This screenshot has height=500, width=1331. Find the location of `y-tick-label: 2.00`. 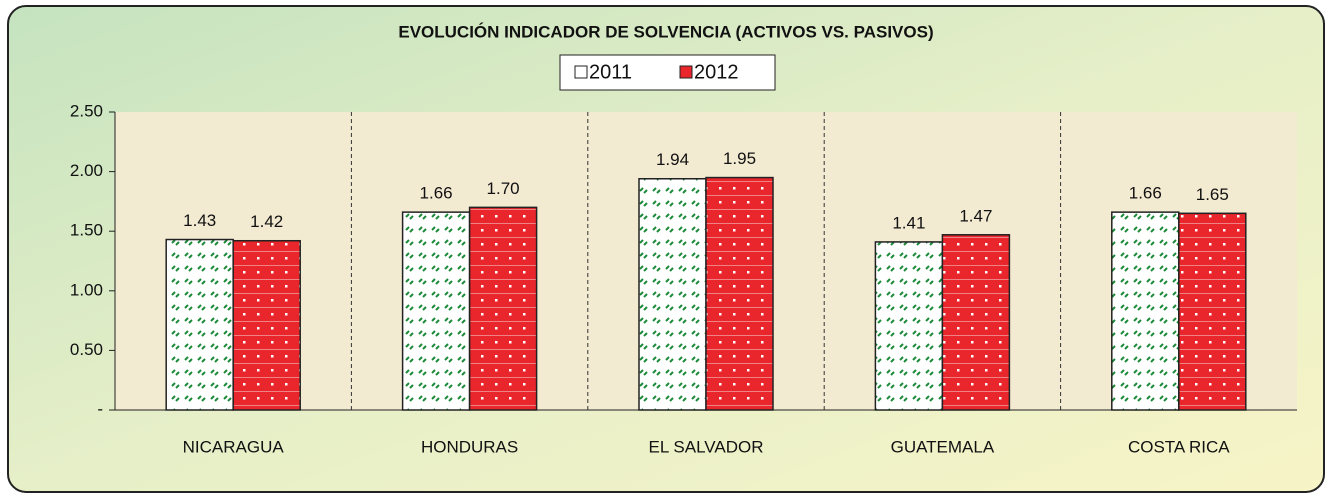

y-tick-label: 2.00 is located at coordinates (86, 170).